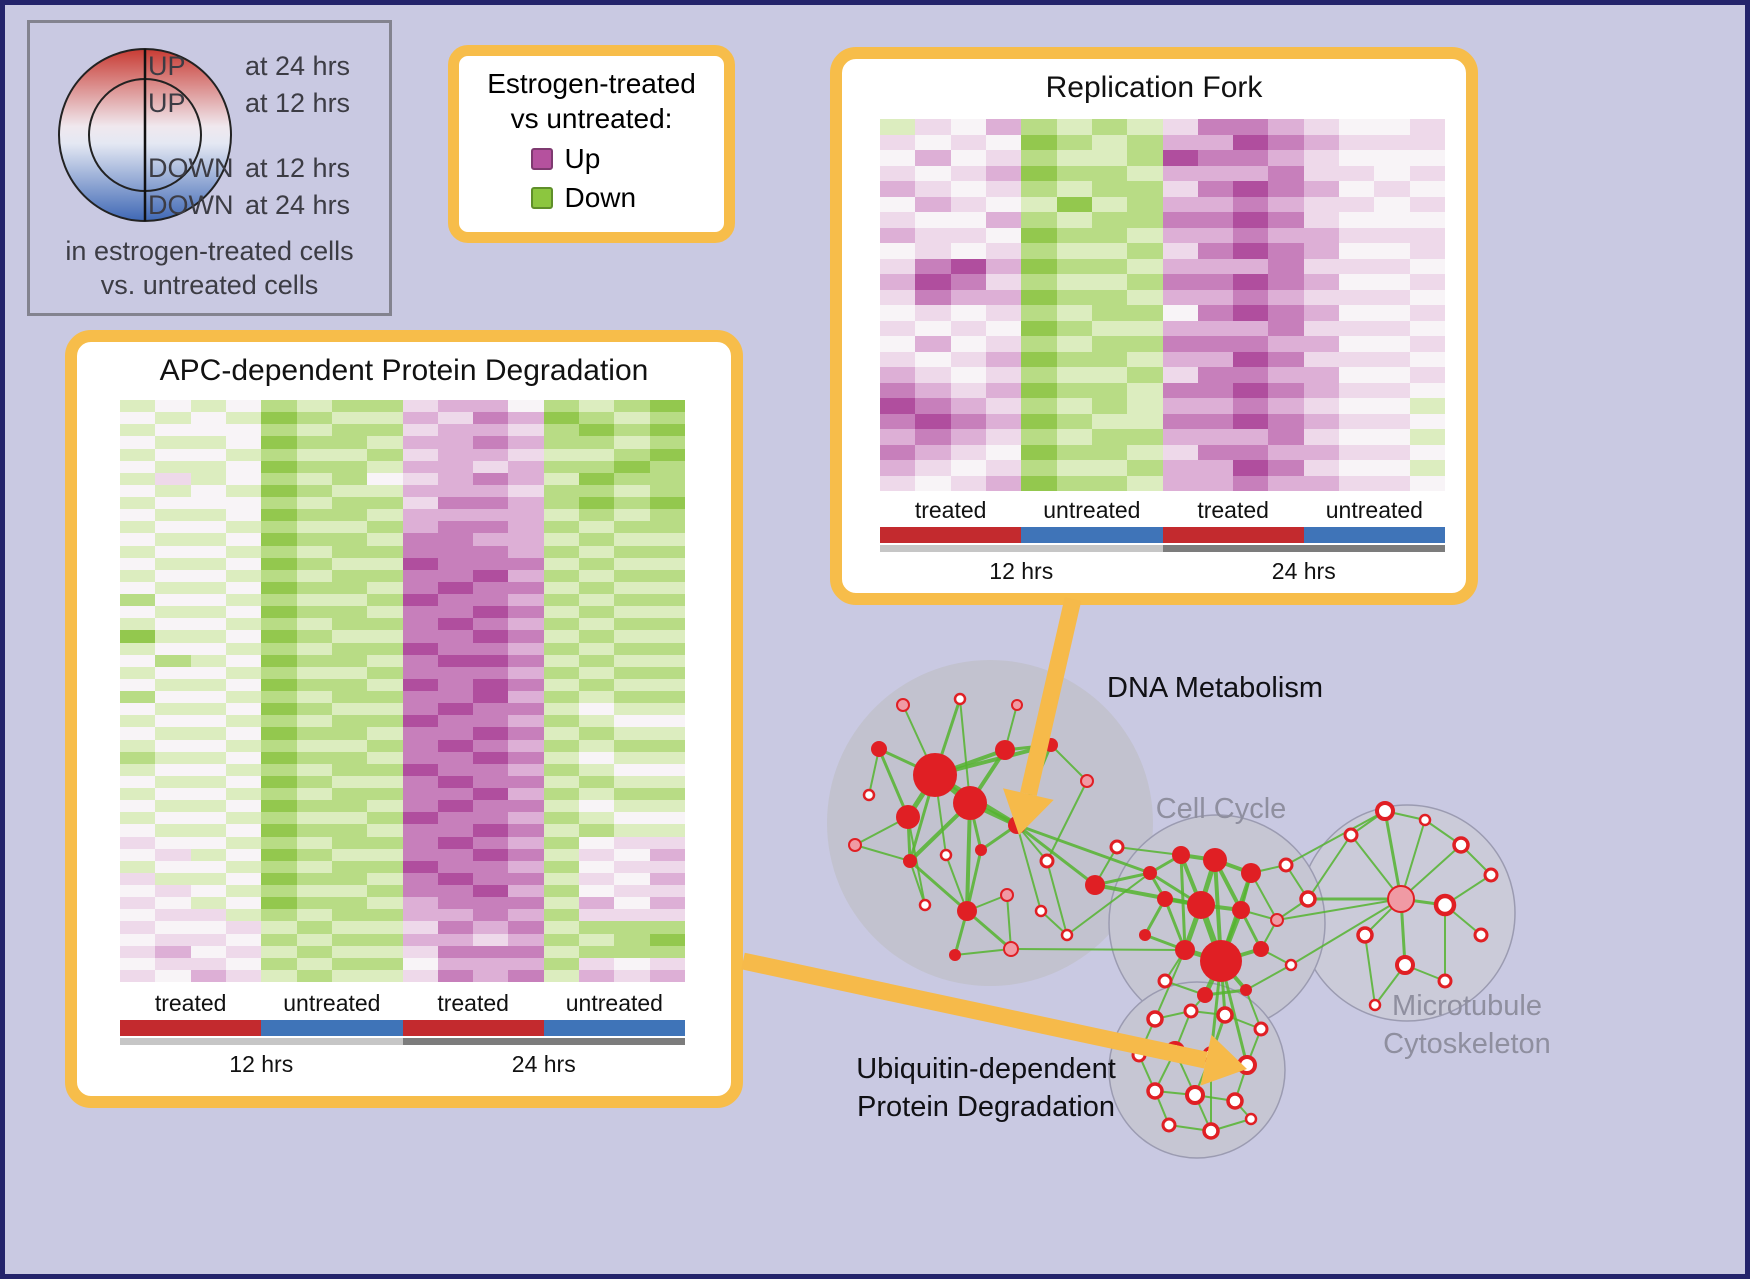 This screenshot has width=1750, height=1279. I want to click on microtubule-label-line1: Microtubule, so click(1467, 1006).